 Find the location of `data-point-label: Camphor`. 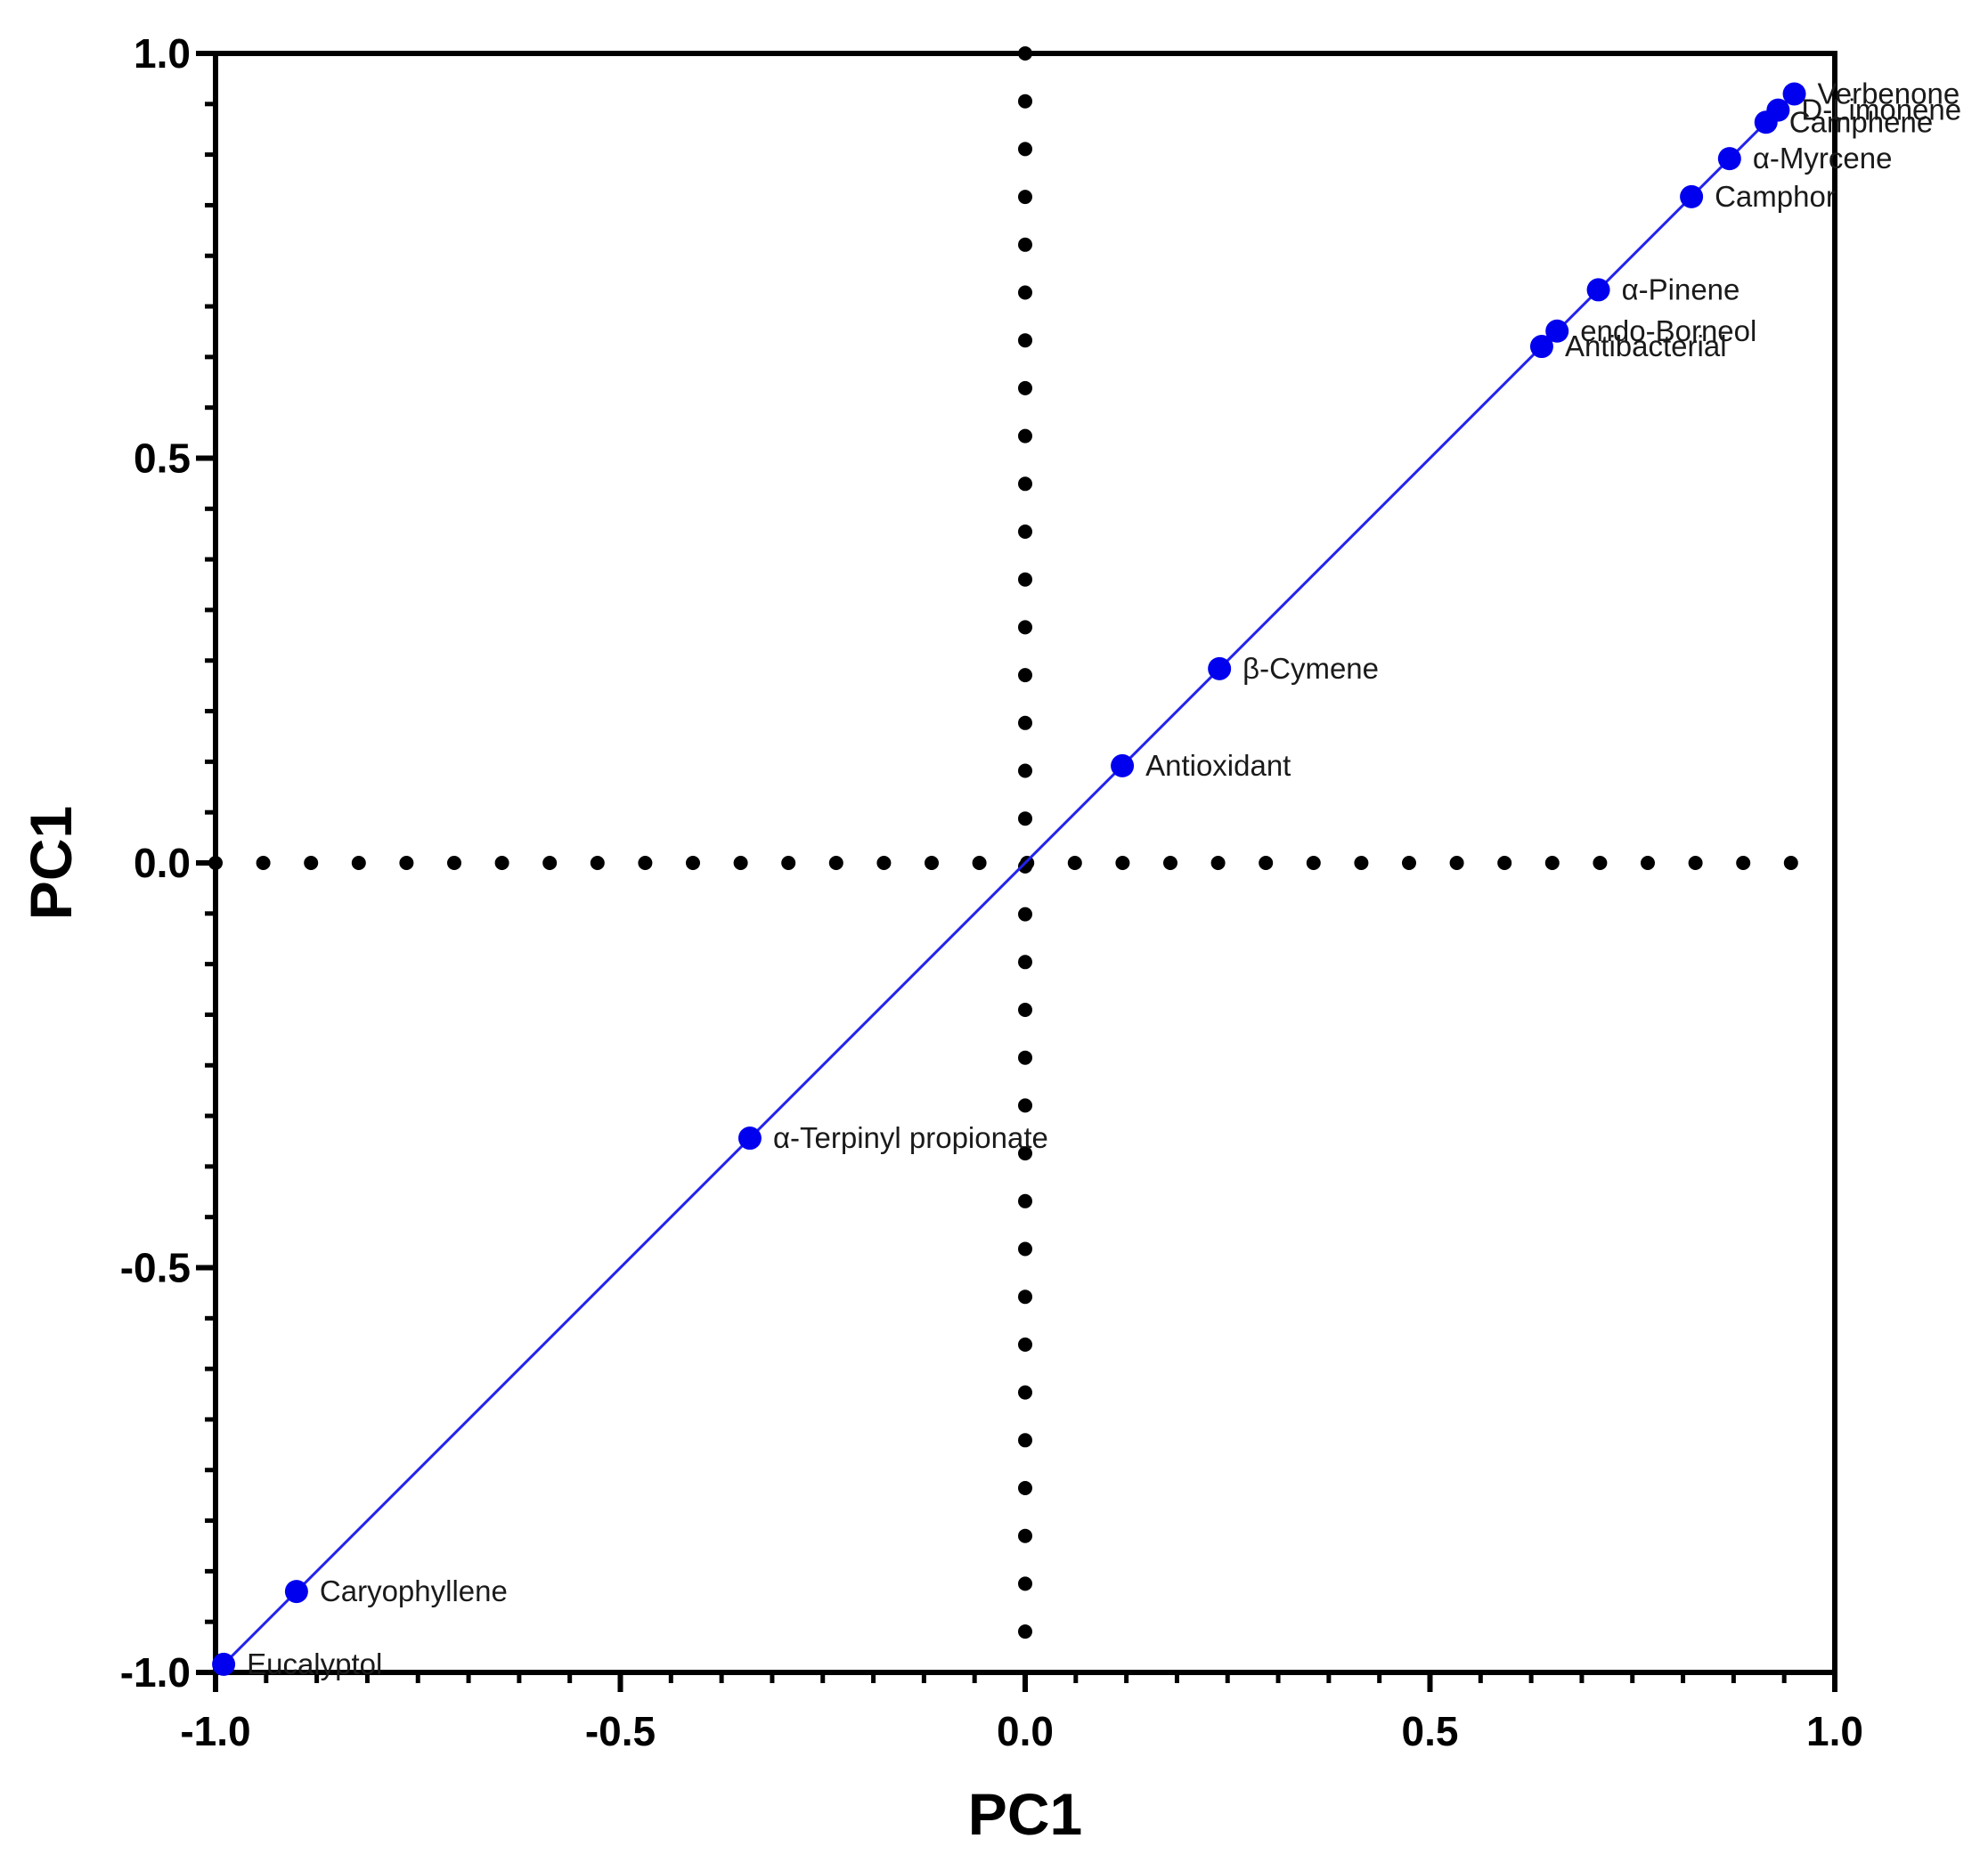

data-point-label: Camphor is located at coordinates (1775, 197).